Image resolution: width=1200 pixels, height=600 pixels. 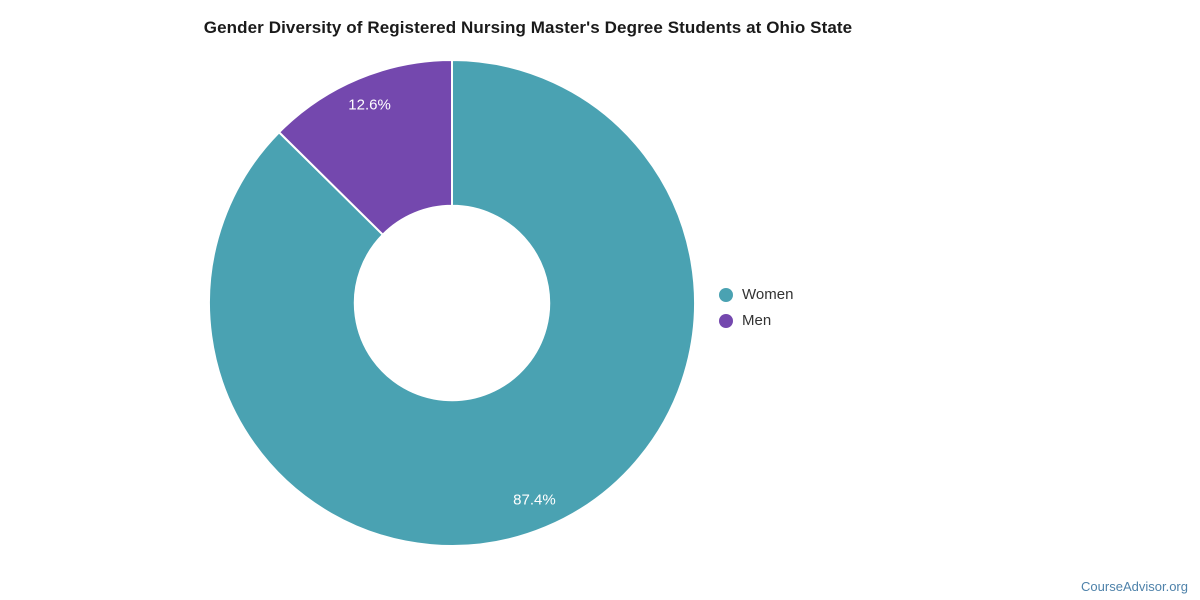 I want to click on legend: Women Men, so click(x=756, y=308).